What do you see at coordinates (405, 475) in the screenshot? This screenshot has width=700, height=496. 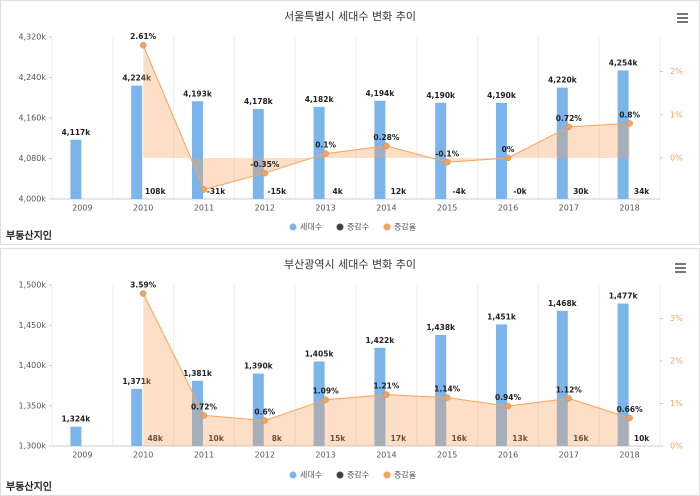 I see `legend-label: 증감율` at bounding box center [405, 475].